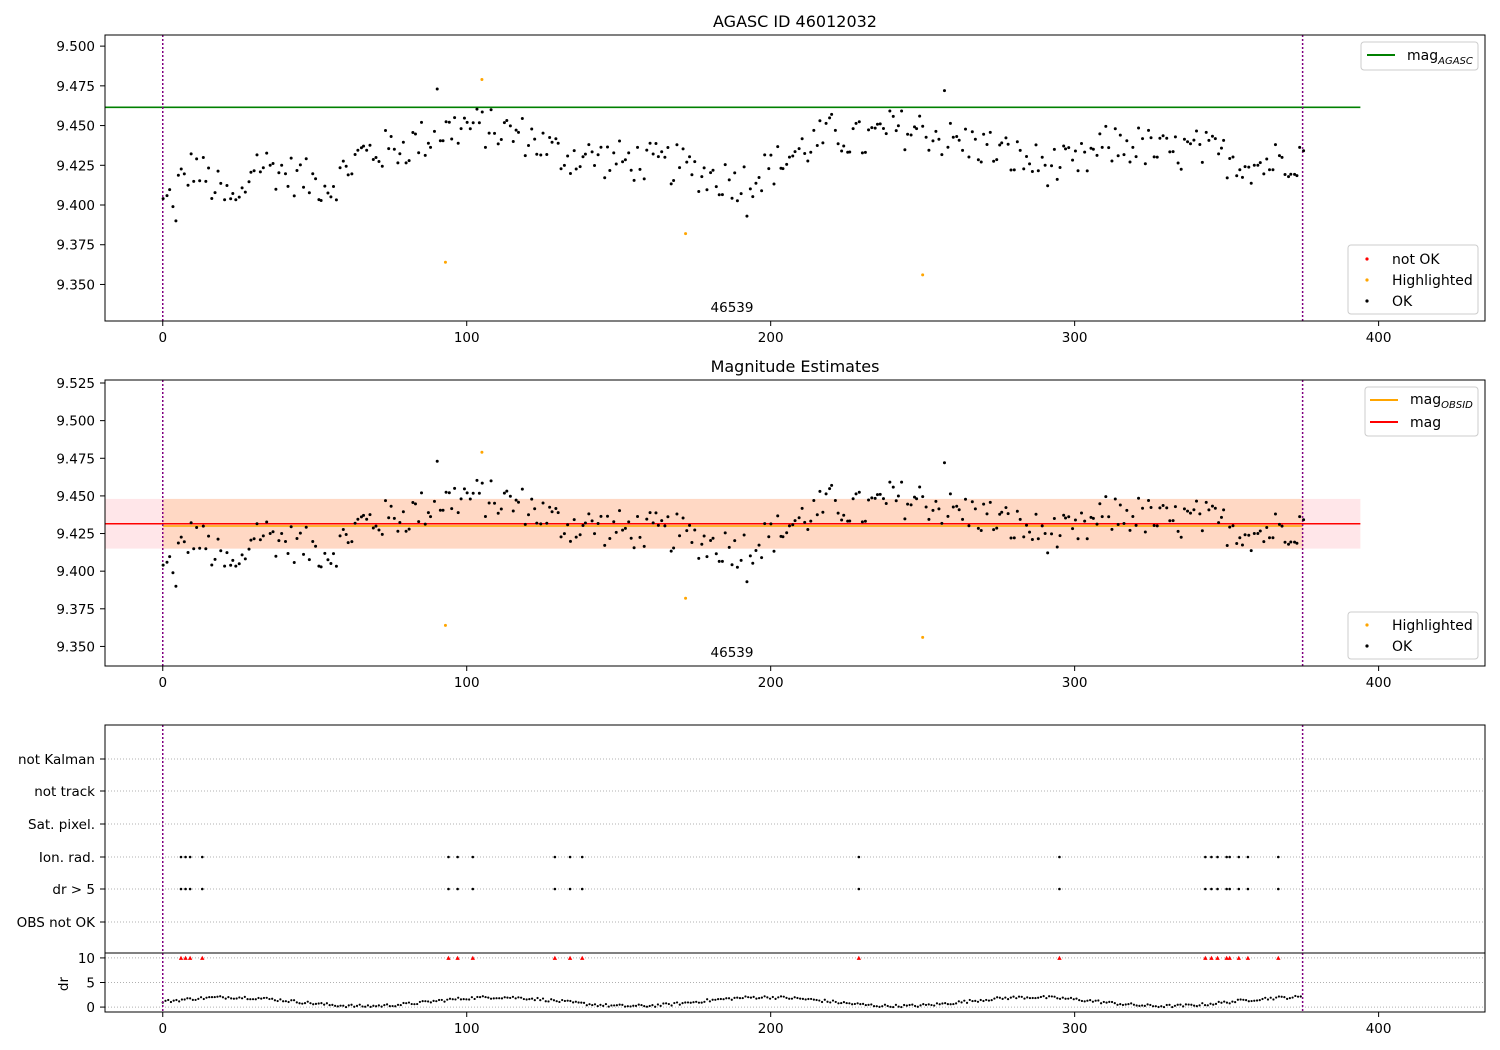 This screenshot has height=1050, width=1500. What do you see at coordinates (162, 1029) in the screenshot?
I see `x-tick-label: 0` at bounding box center [162, 1029].